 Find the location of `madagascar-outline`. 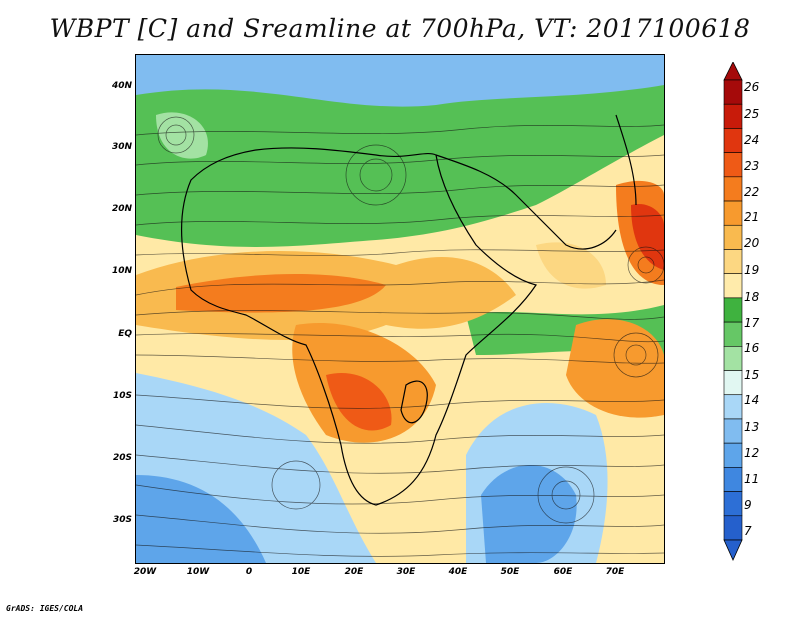

madagascar-outline is located at coordinates (414, 402).